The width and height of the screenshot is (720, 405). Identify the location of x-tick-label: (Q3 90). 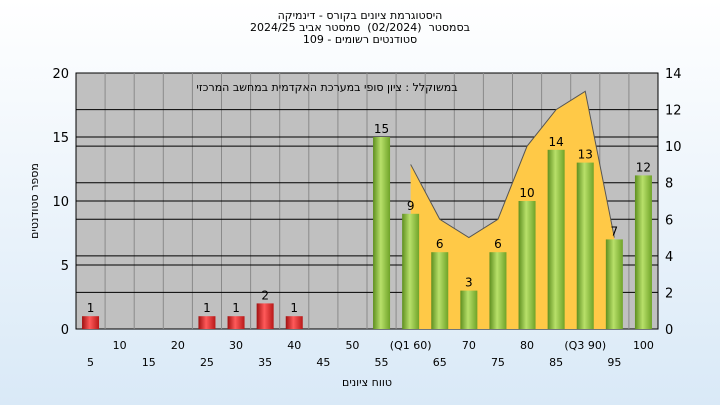
(585, 345).